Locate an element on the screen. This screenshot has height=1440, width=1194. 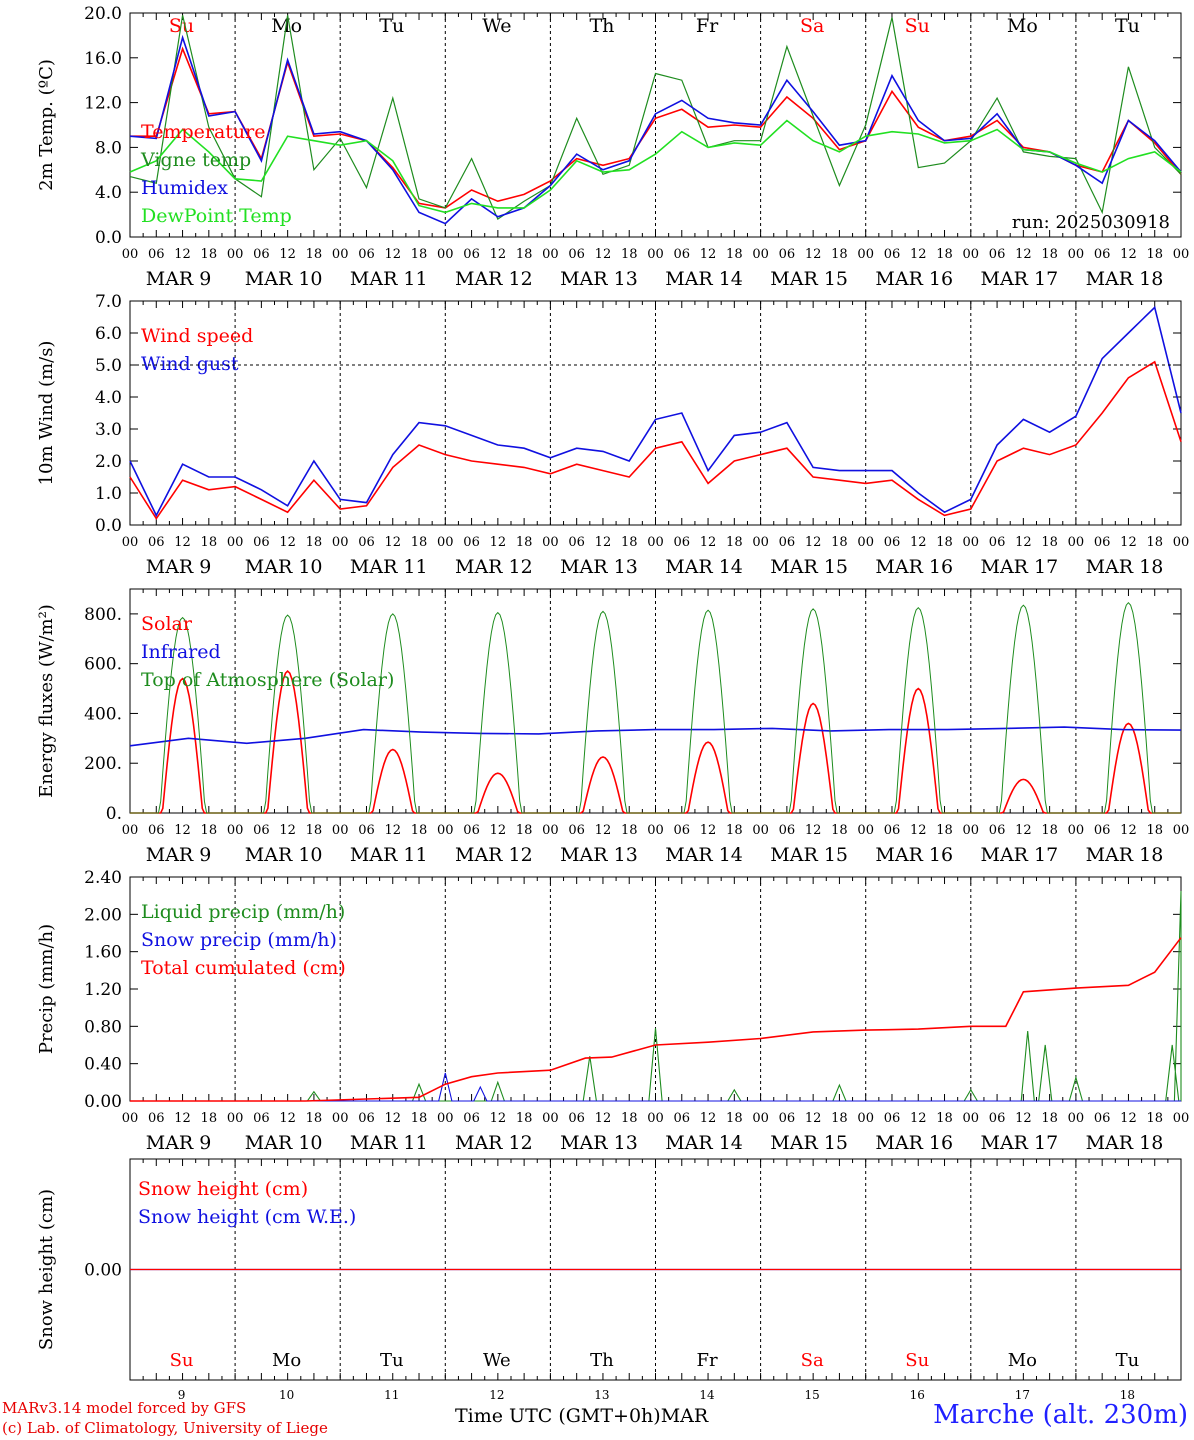
day-name: We is located at coordinates (496, 26).